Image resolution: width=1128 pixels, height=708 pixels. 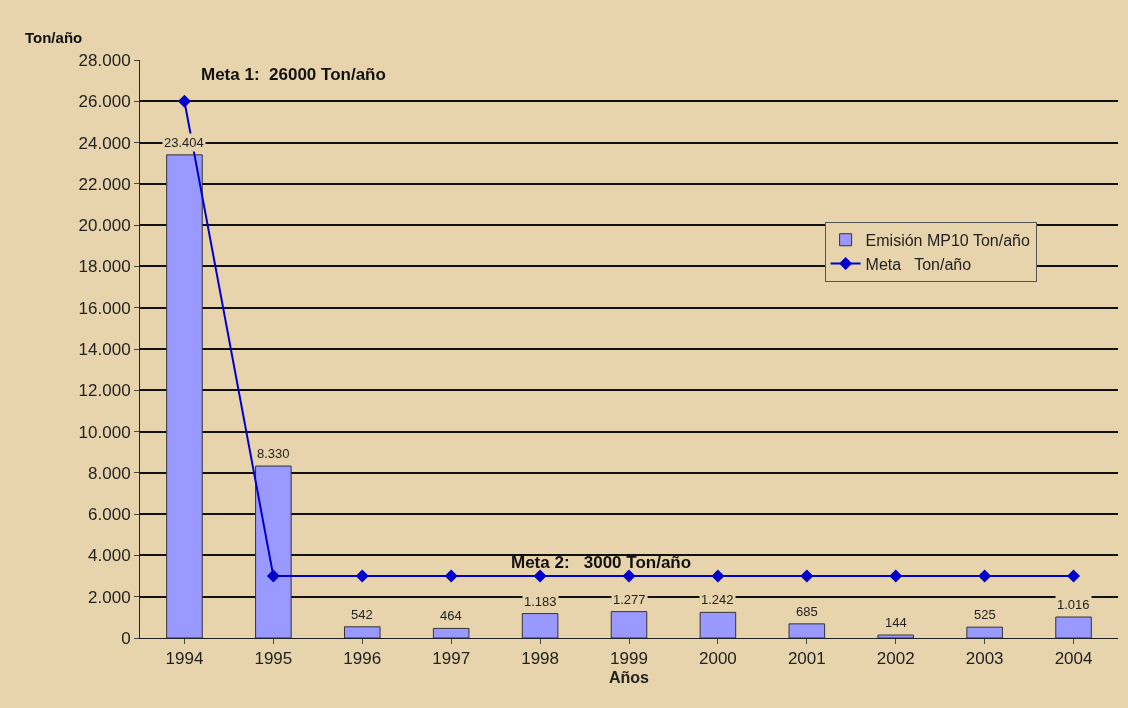 I want to click on data-label: 542, so click(x=362, y=614).